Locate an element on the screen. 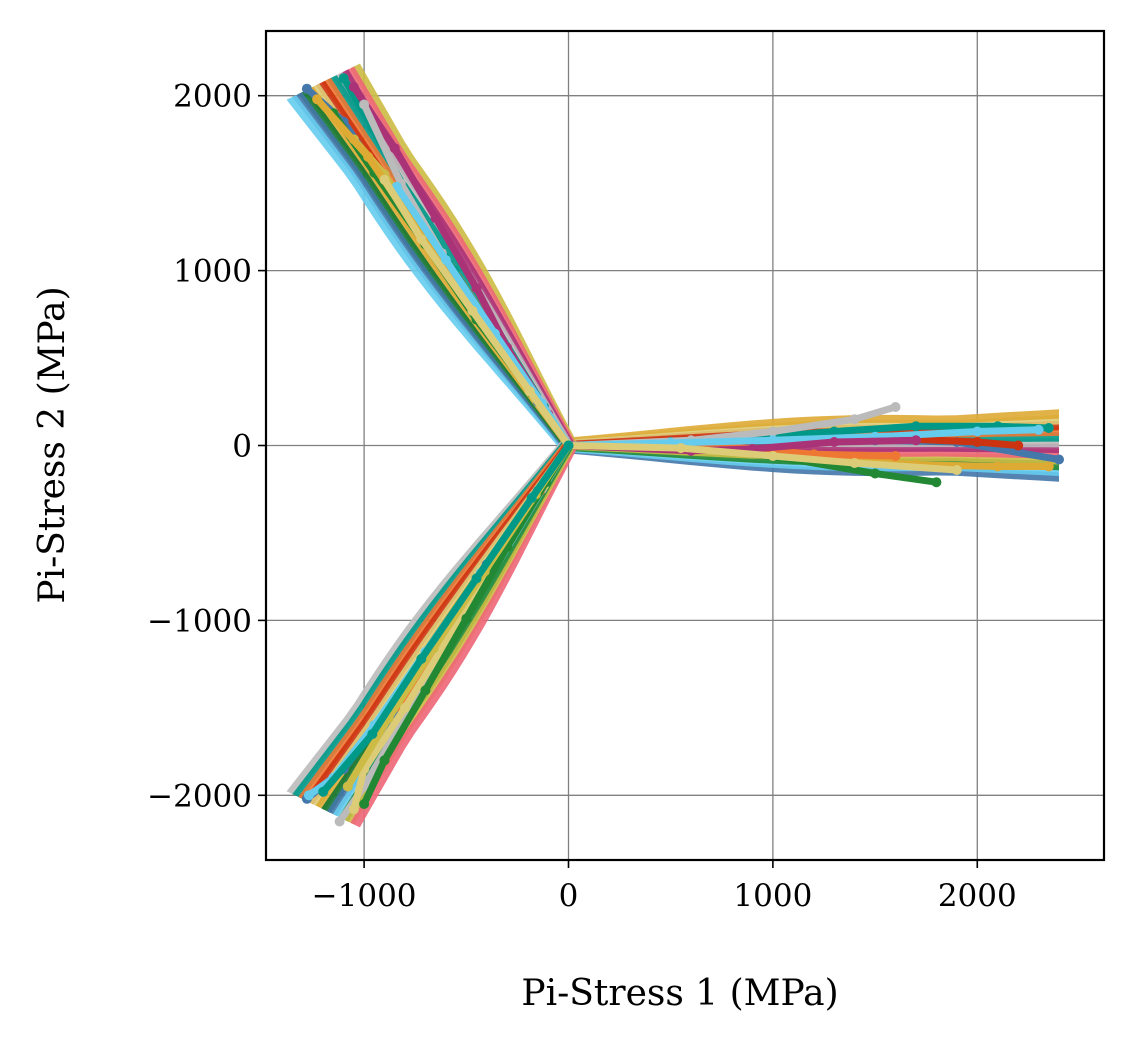  x-tick-label: −1000 is located at coordinates (364, 896).